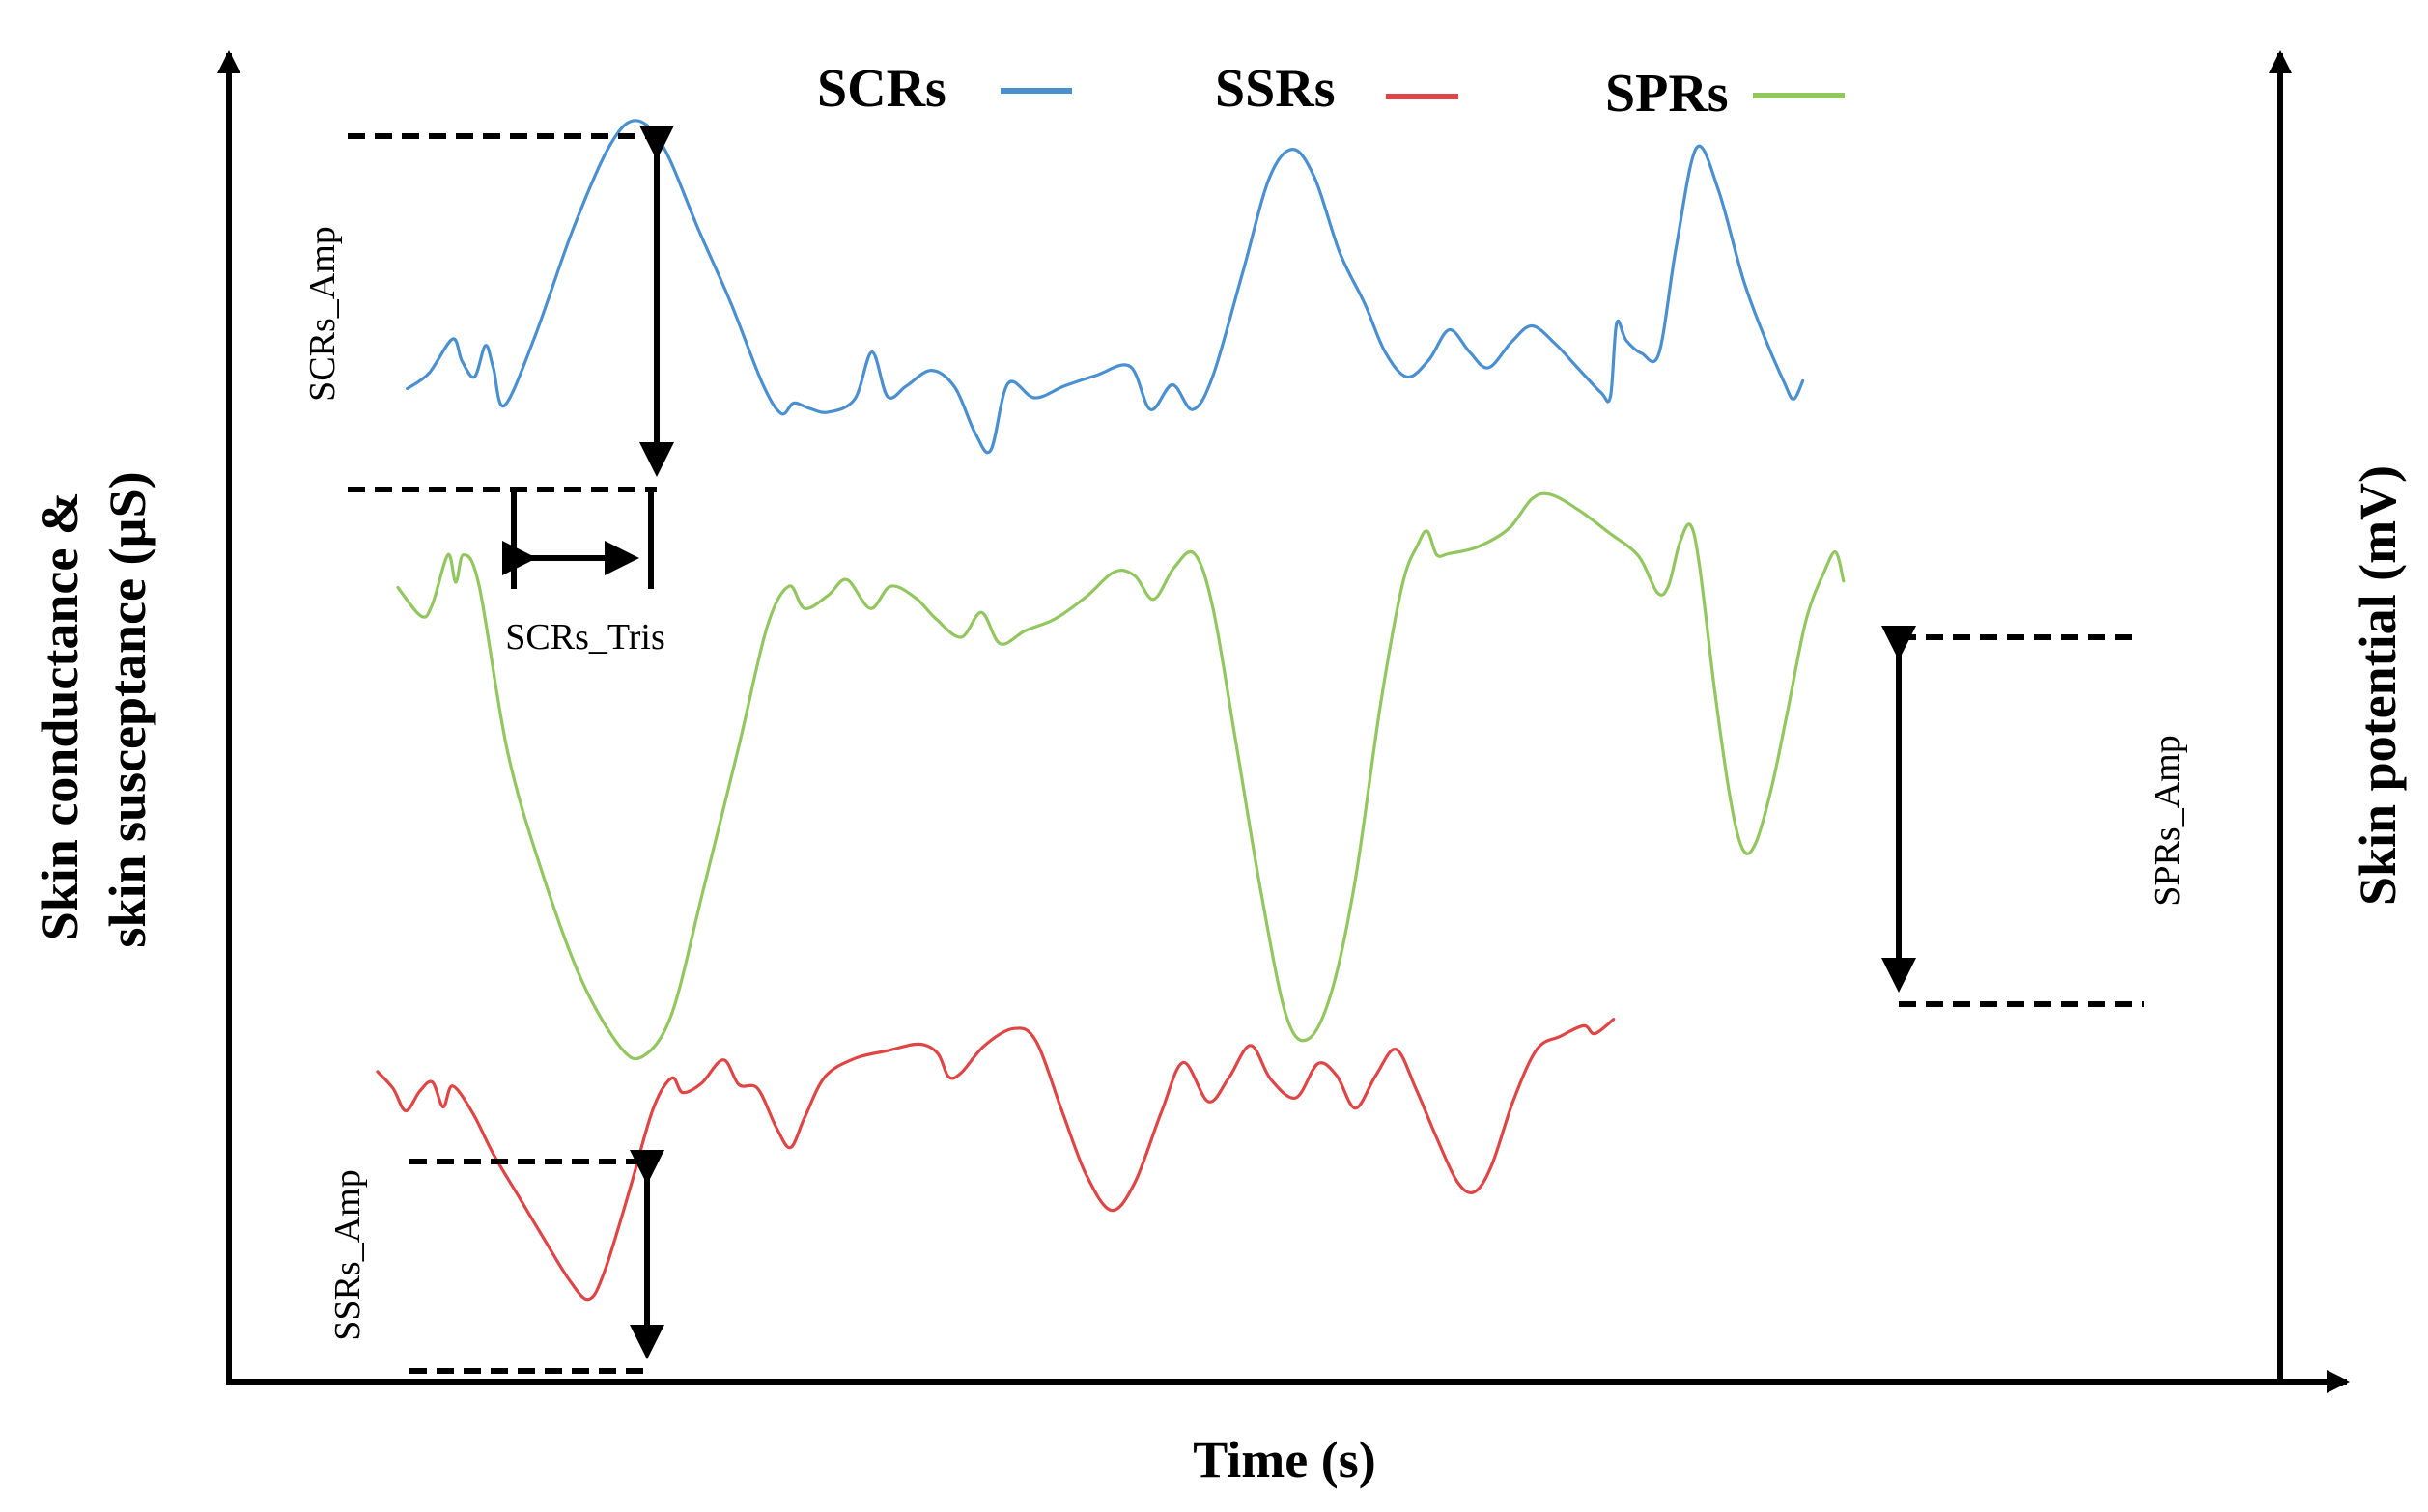  I want to click on ssrs-amp-label: SSRs_Amp, so click(347, 1255).